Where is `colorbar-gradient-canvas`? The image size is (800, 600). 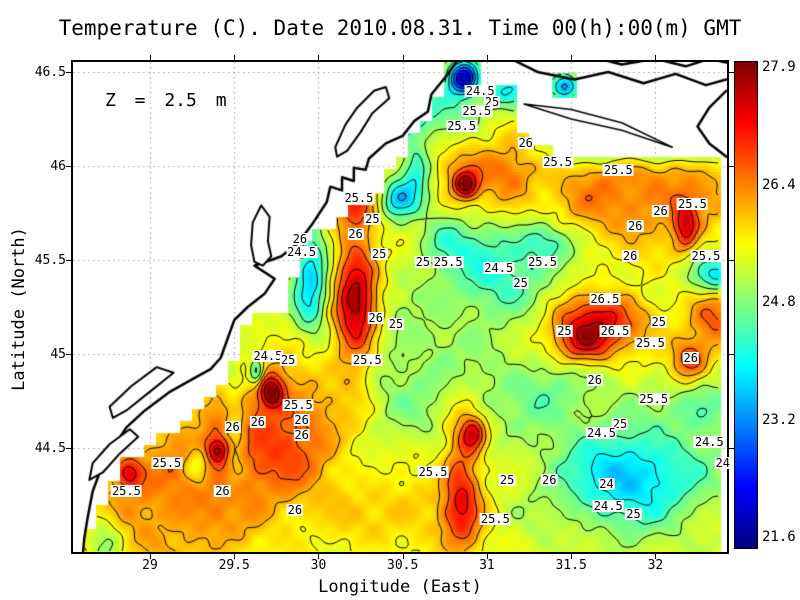 colorbar-gradient-canvas is located at coordinates (746, 305).